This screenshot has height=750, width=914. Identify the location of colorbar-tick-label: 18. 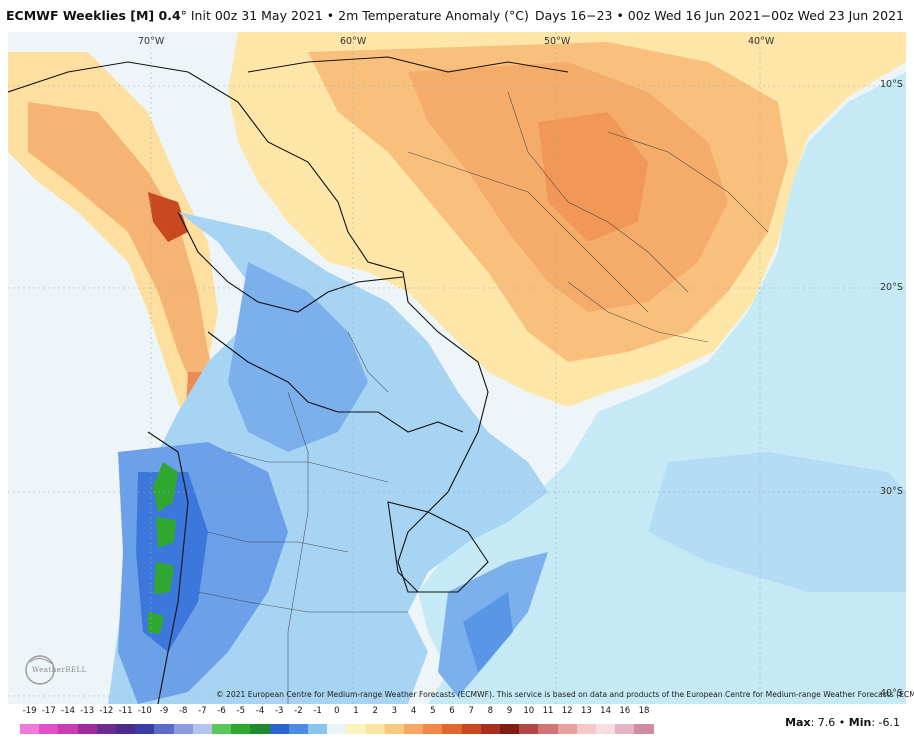
(644, 711).